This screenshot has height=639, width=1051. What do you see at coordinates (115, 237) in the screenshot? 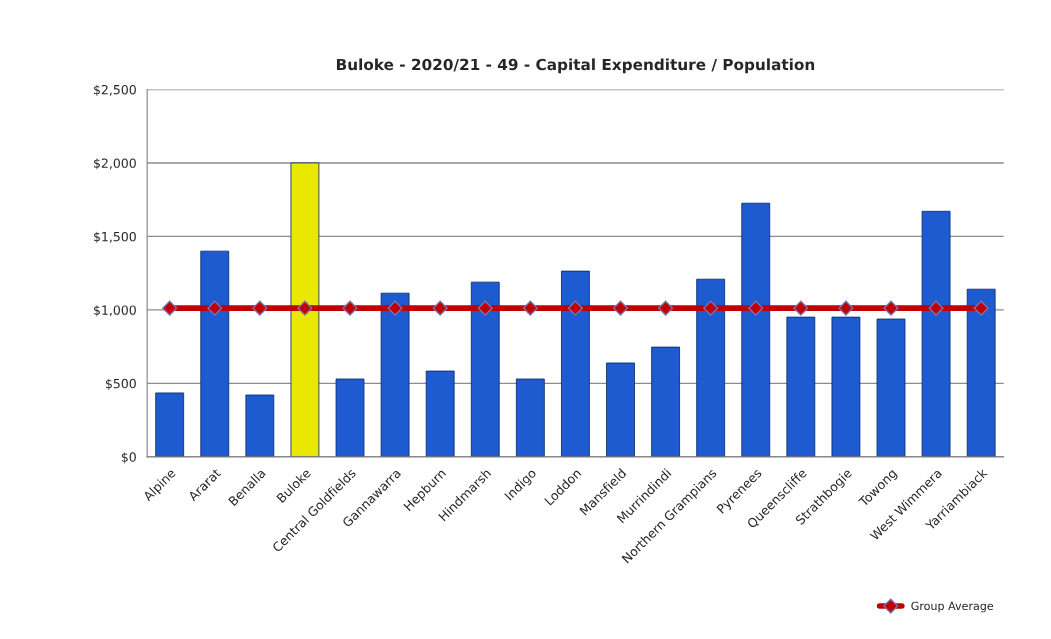
I see `y-tick-label: $1,500` at bounding box center [115, 237].